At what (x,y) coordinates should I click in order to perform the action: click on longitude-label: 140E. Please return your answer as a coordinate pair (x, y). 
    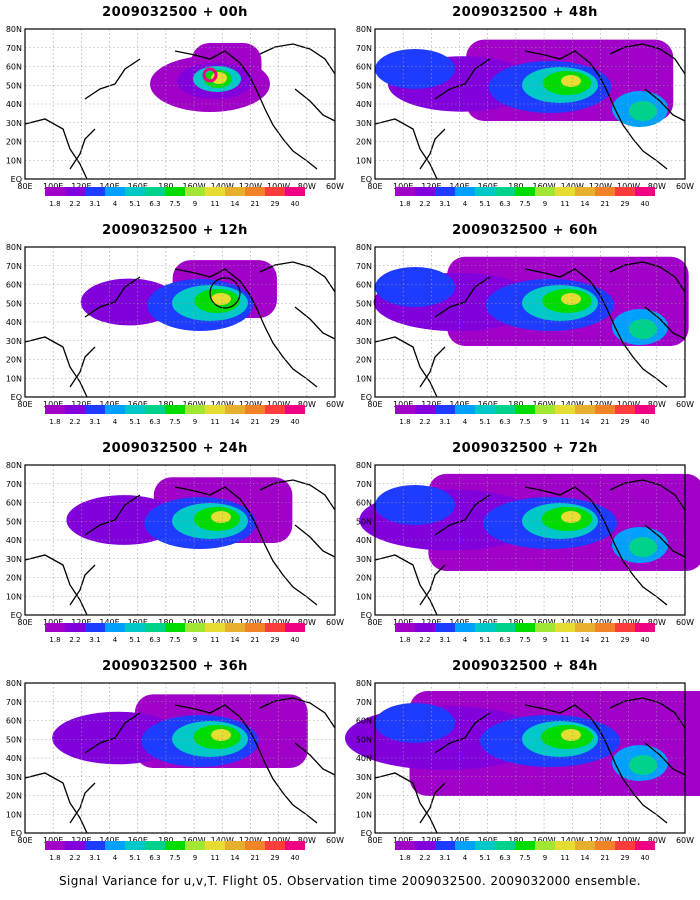
    Looking at the image, I should click on (109, 404).